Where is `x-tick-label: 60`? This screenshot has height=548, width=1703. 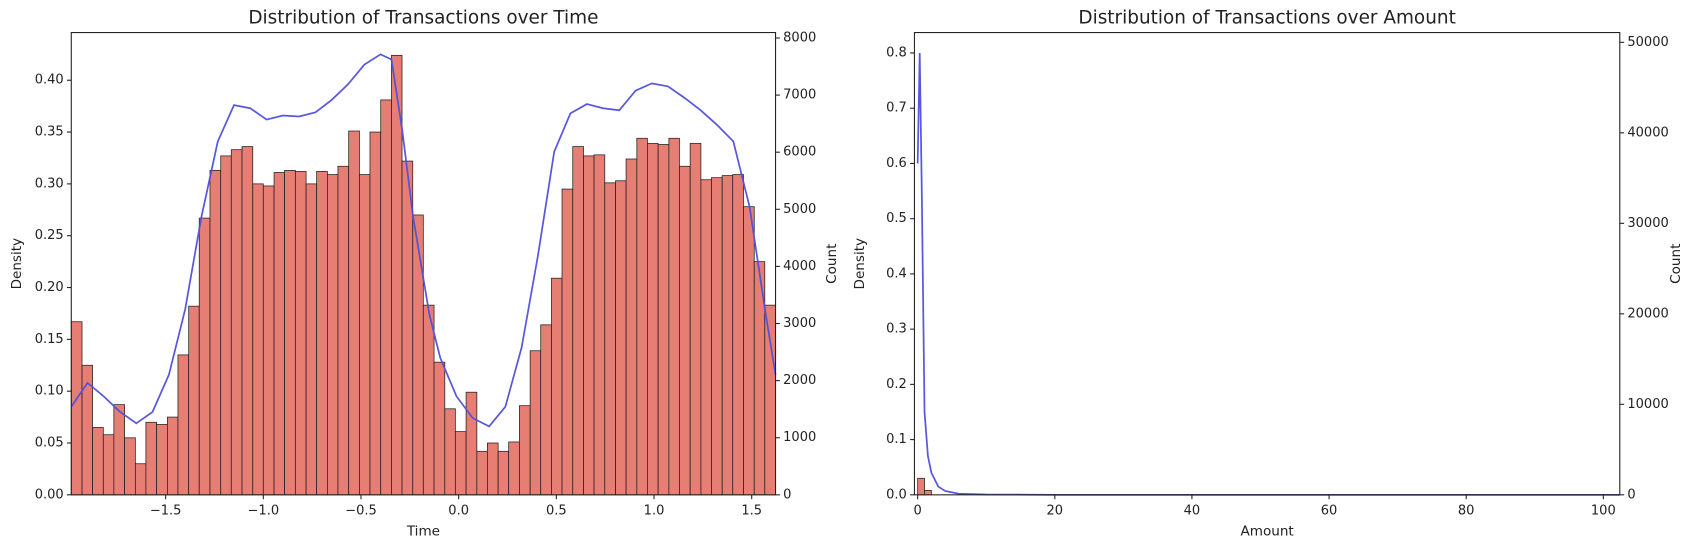
x-tick-label: 60 is located at coordinates (1329, 511).